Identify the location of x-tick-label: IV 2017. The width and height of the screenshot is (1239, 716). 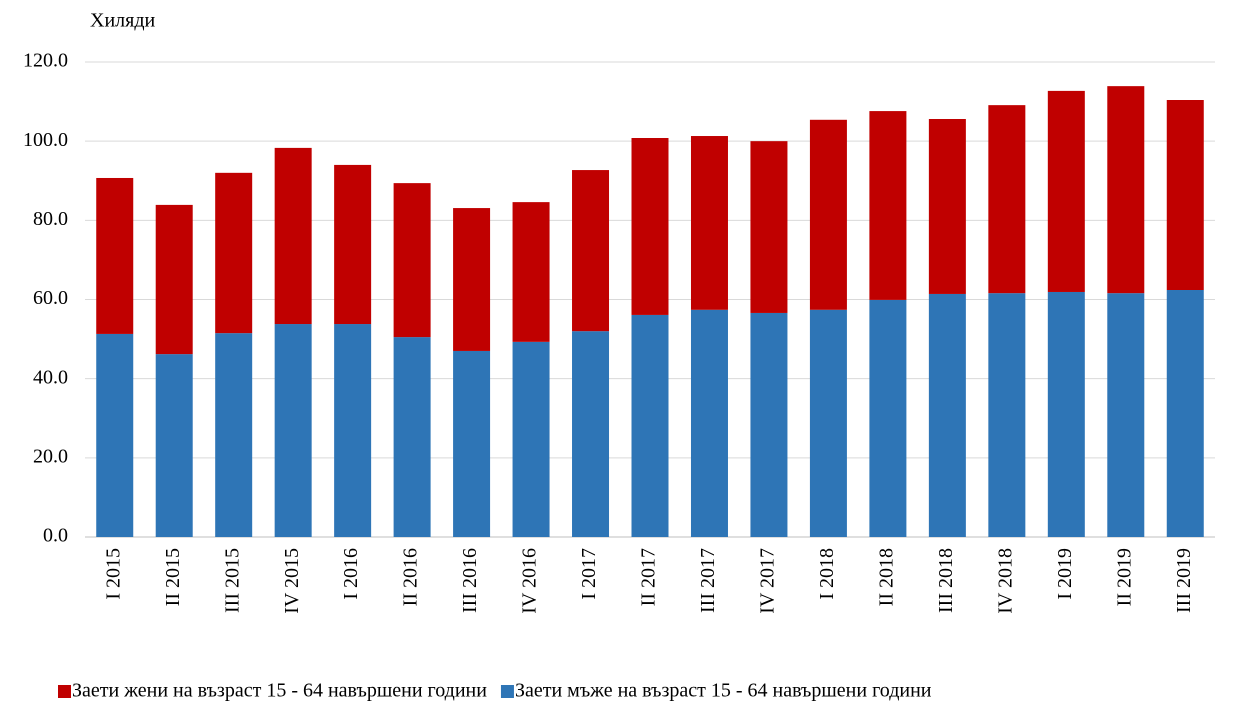
(768, 581).